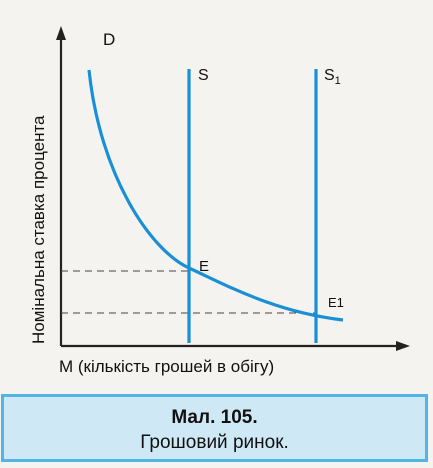 This screenshot has width=433, height=468. I want to click on caption-title: Мал. 105., so click(214, 417).